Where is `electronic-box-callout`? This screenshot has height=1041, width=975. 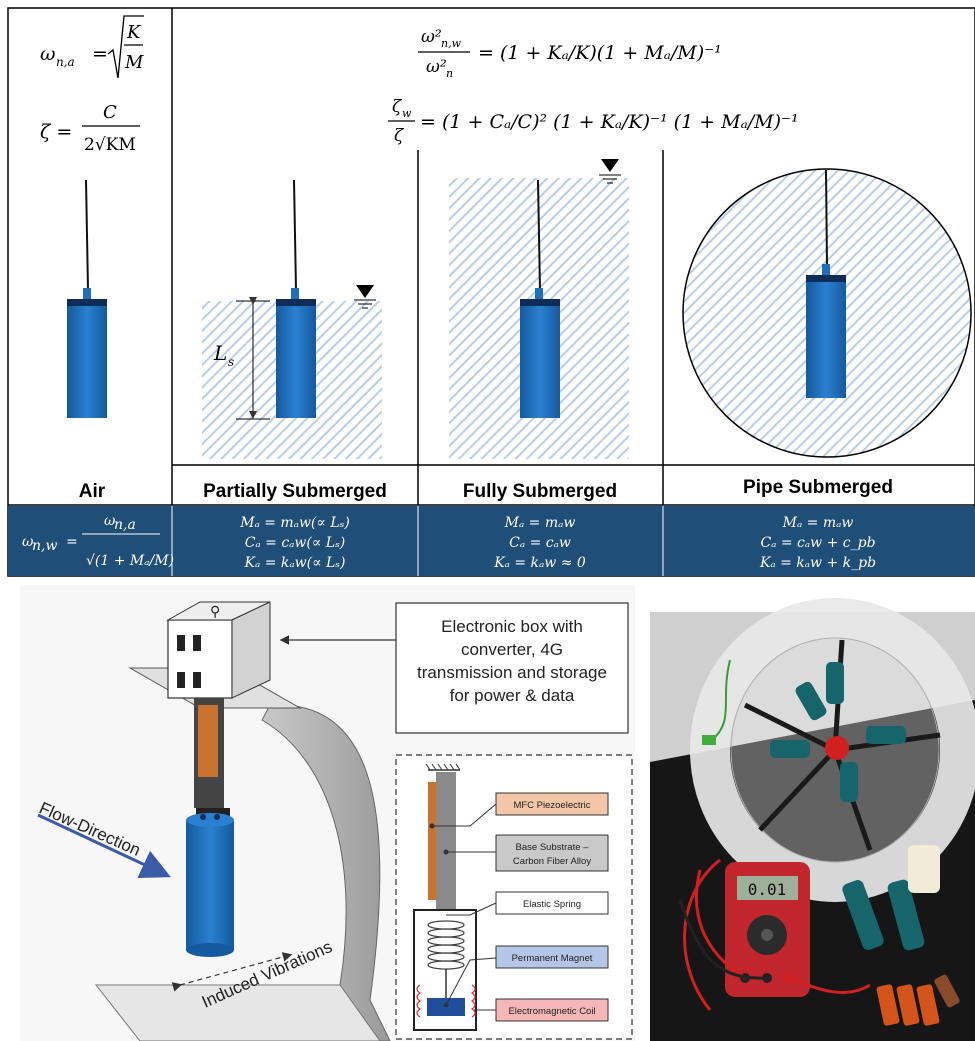
electronic-box-callout is located at coordinates (512, 668).